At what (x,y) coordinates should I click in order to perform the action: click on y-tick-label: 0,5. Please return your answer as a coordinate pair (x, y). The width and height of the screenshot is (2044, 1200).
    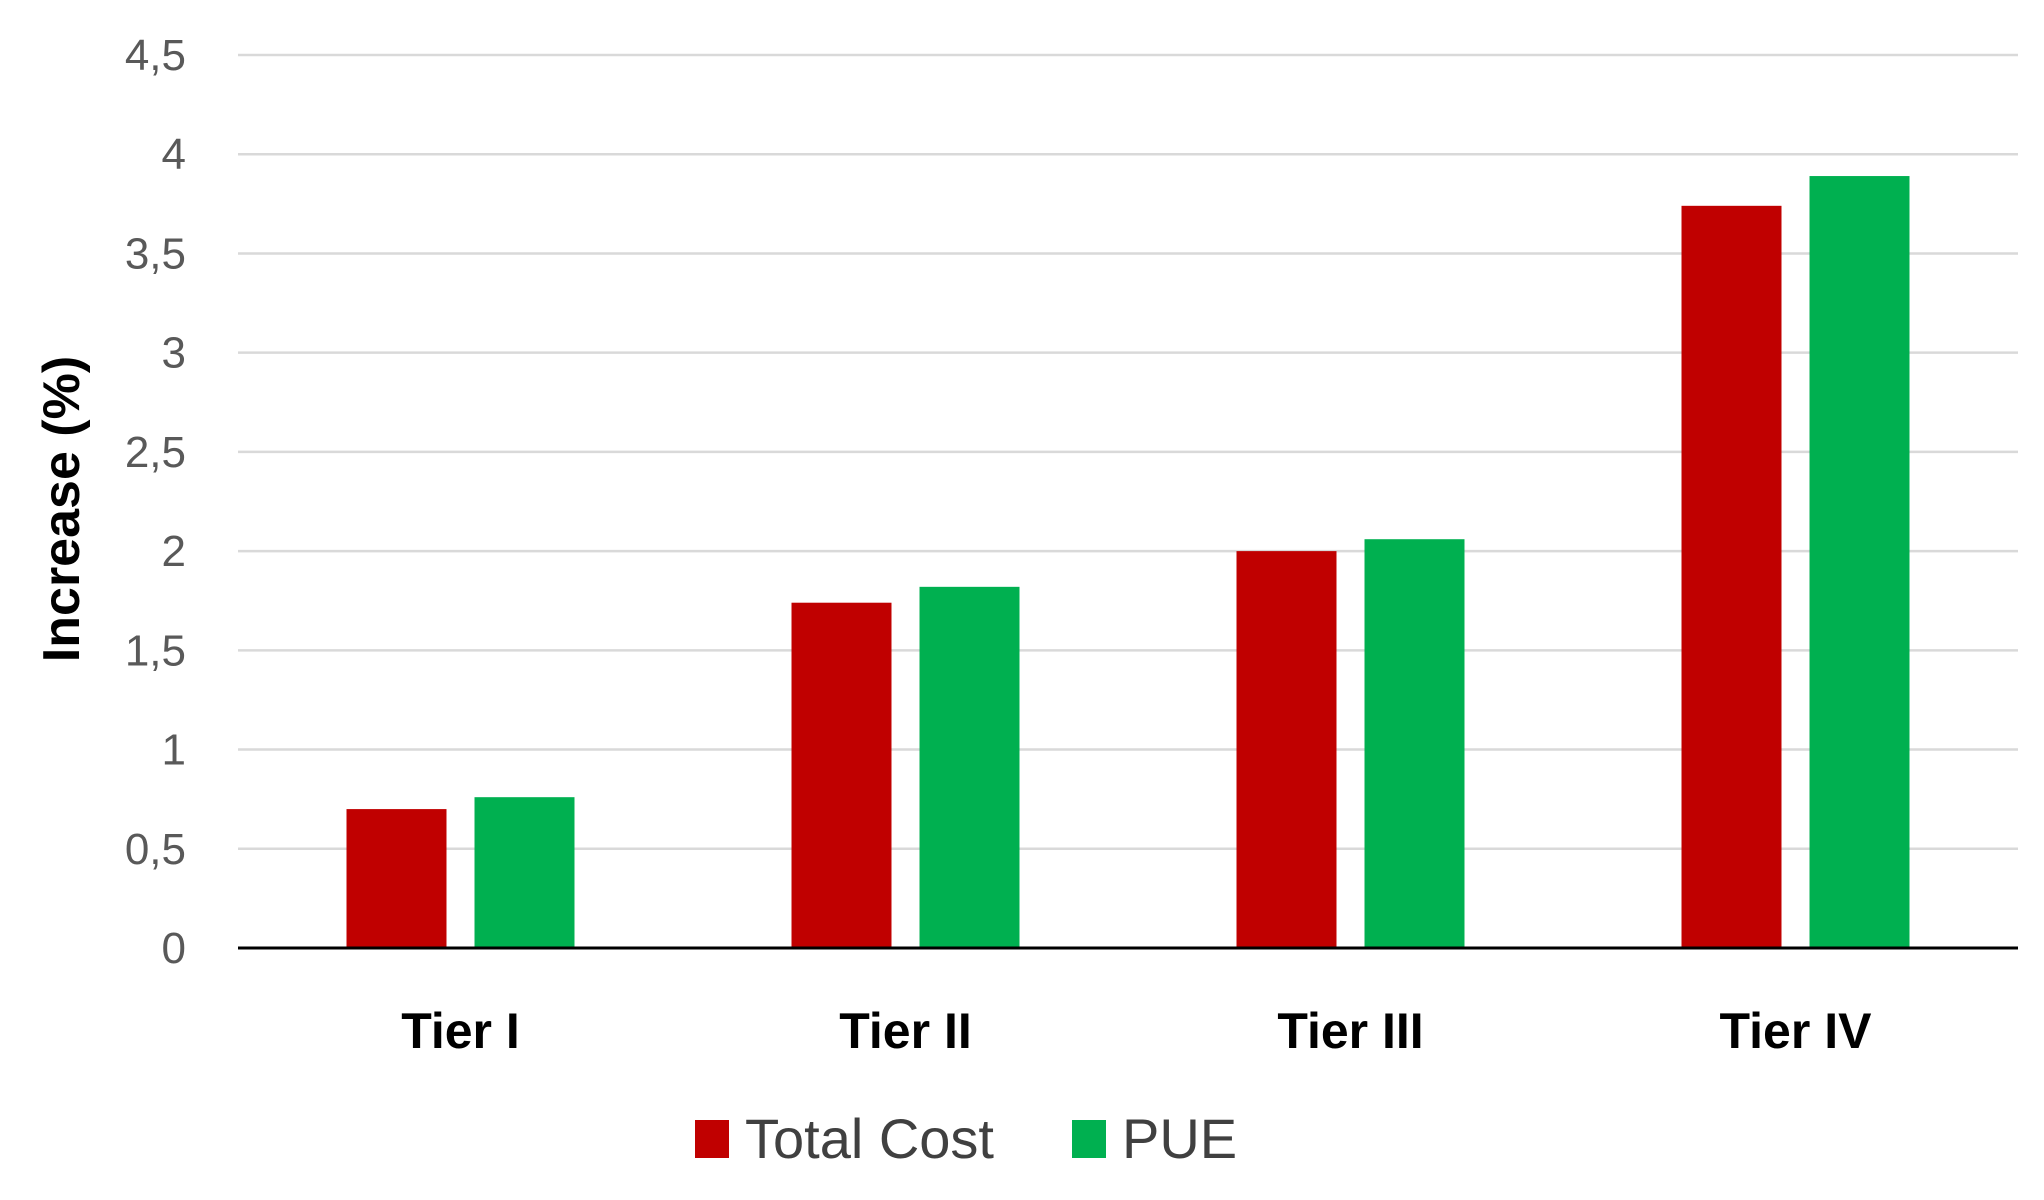
    Looking at the image, I should click on (155, 849).